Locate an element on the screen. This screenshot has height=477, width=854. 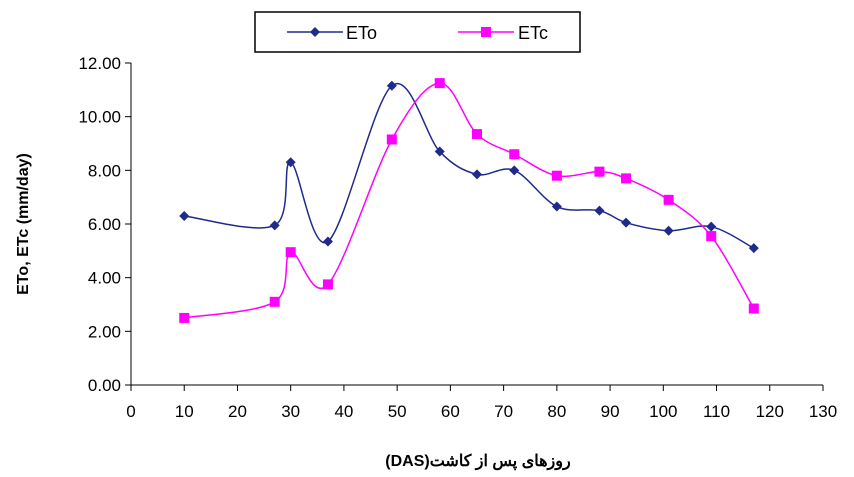
legend: ETo ETc is located at coordinates (417, 32).